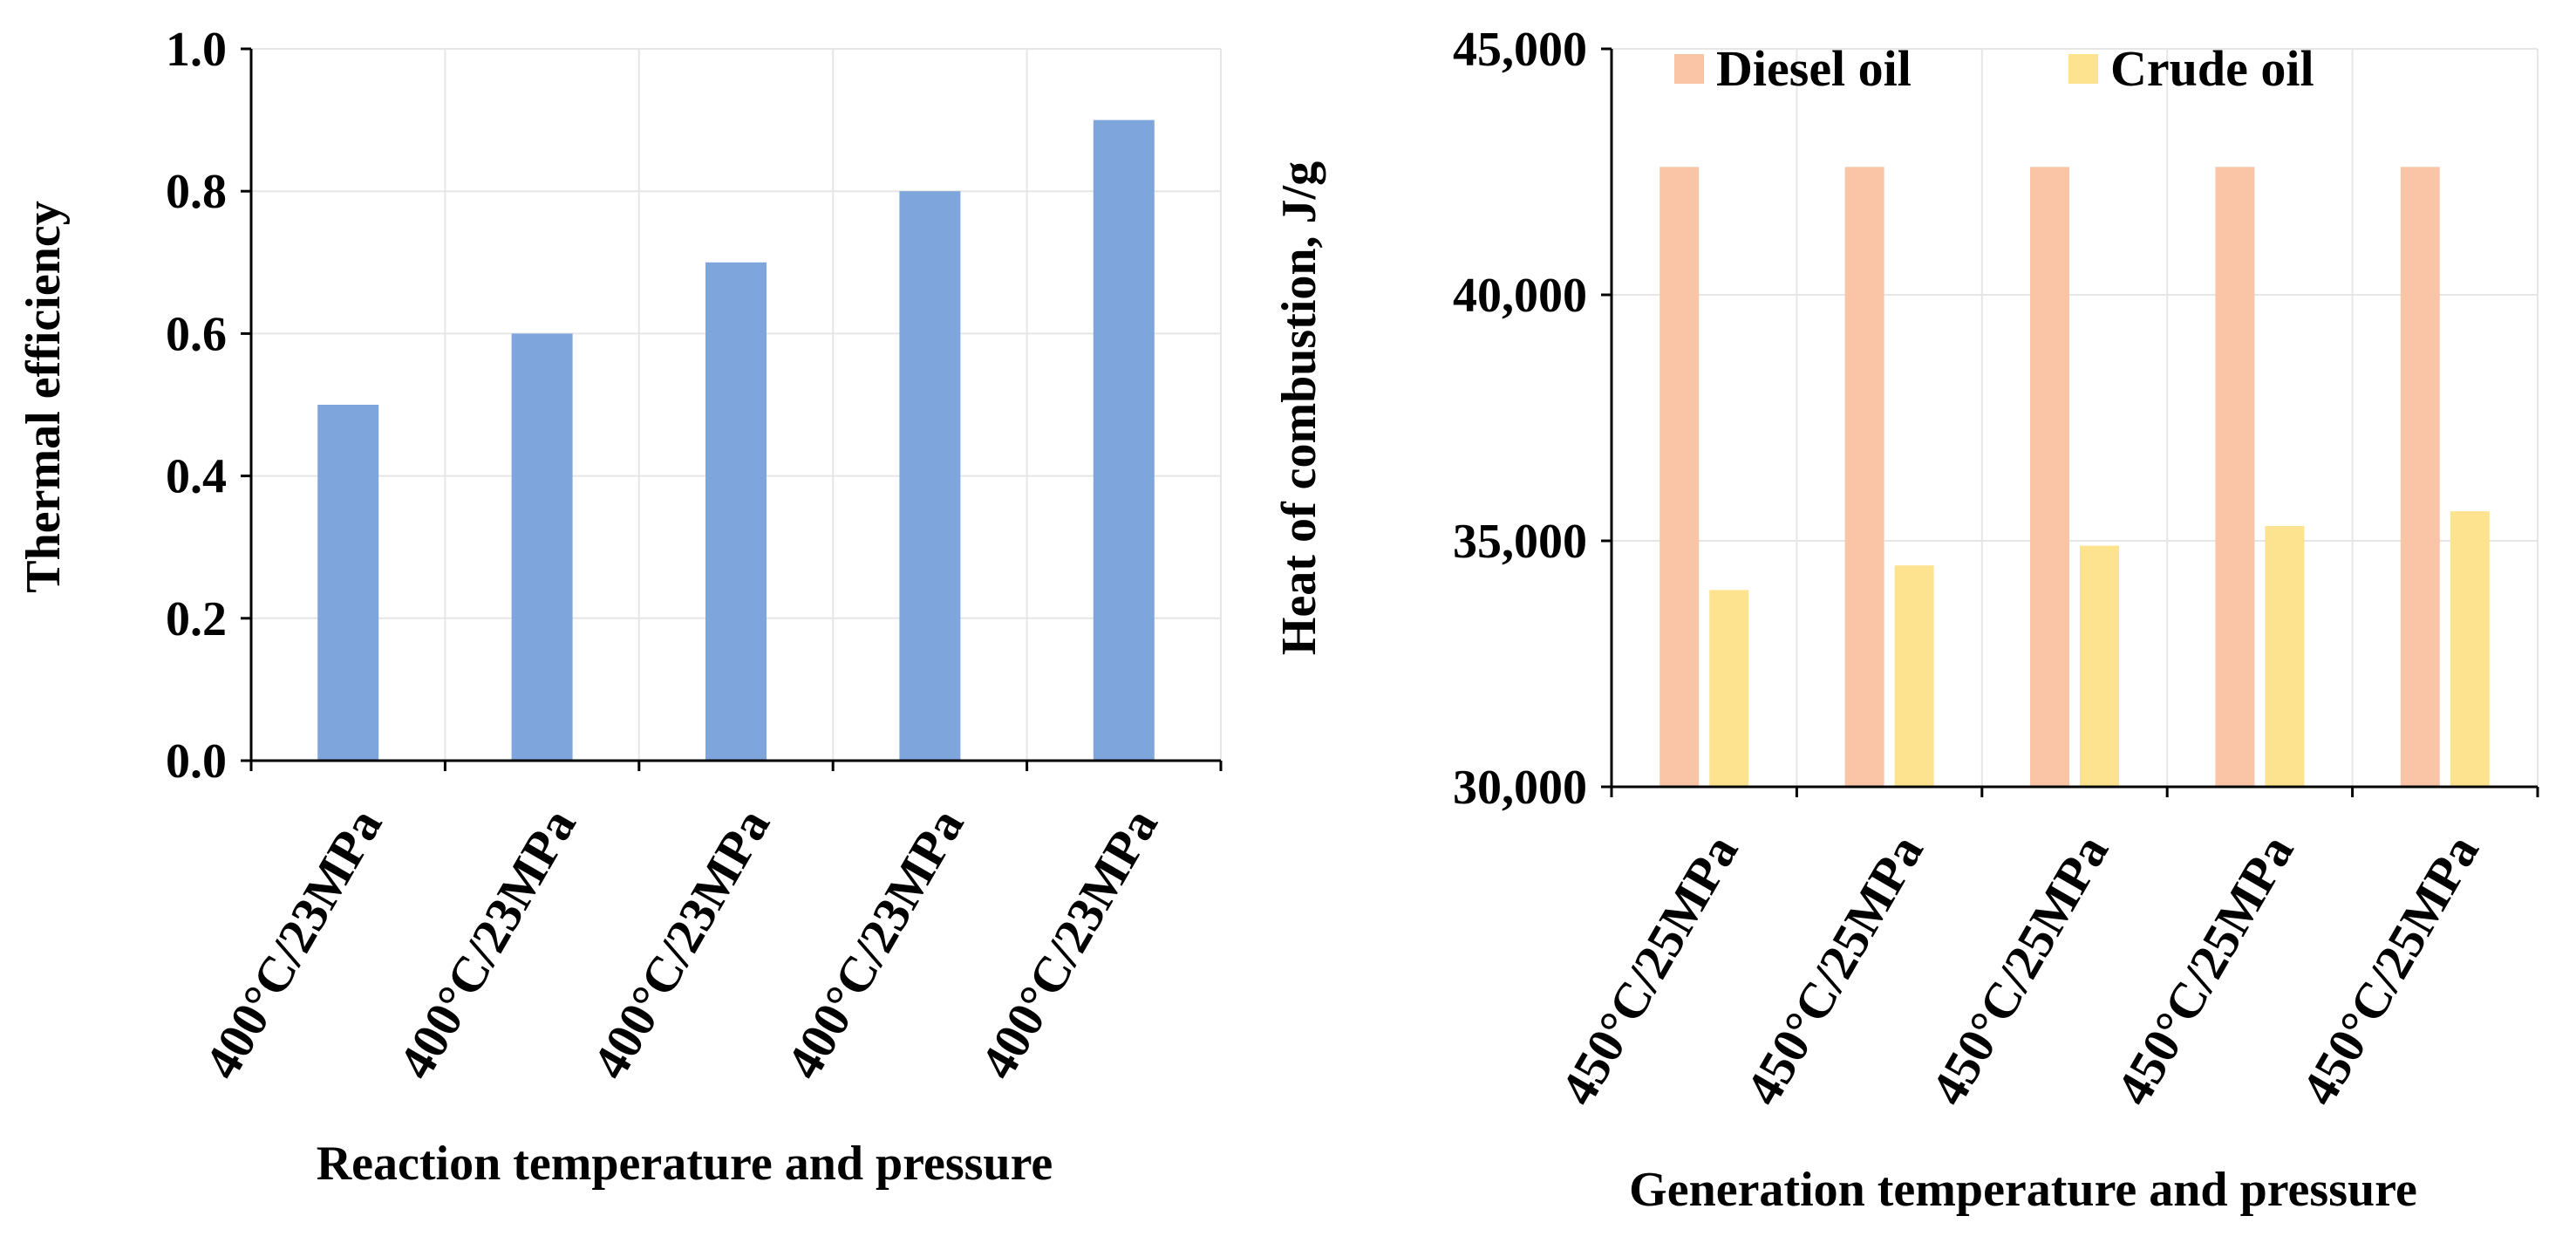 Image resolution: width=2576 pixels, height=1250 pixels. I want to click on right-legend: Diesel oil Crude oil, so click(1994, 69).